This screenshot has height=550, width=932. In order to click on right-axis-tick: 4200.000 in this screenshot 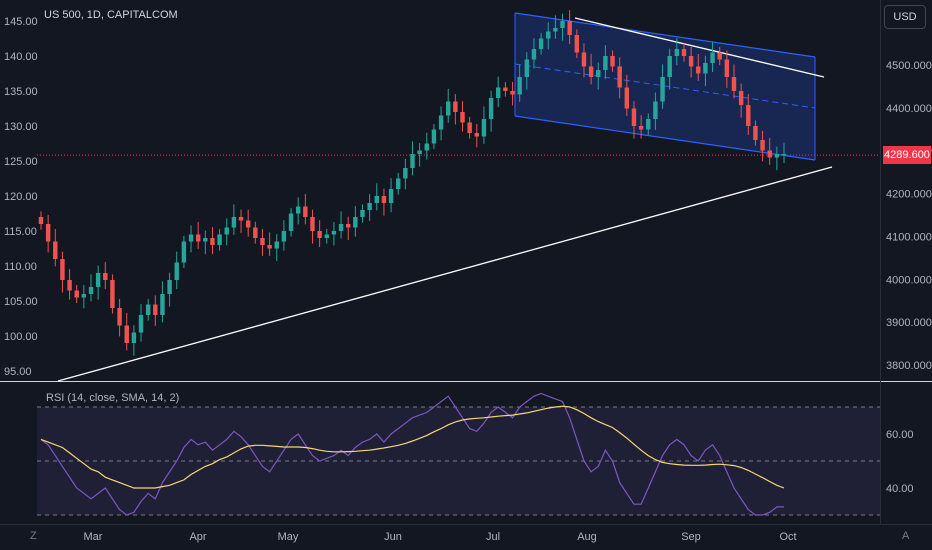, I will do `click(909, 195)`.